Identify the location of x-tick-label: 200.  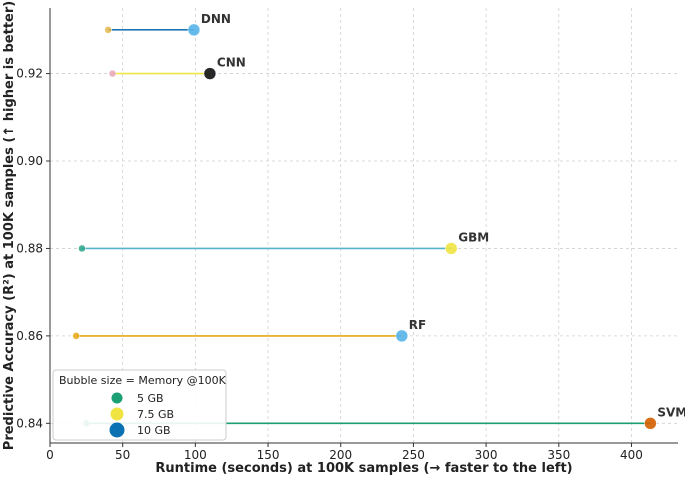
(340, 455).